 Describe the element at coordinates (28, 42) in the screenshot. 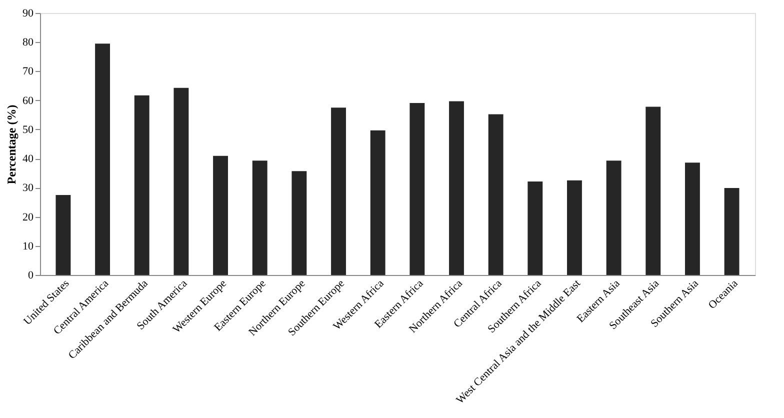

I see `y-tick-label: 80` at that location.